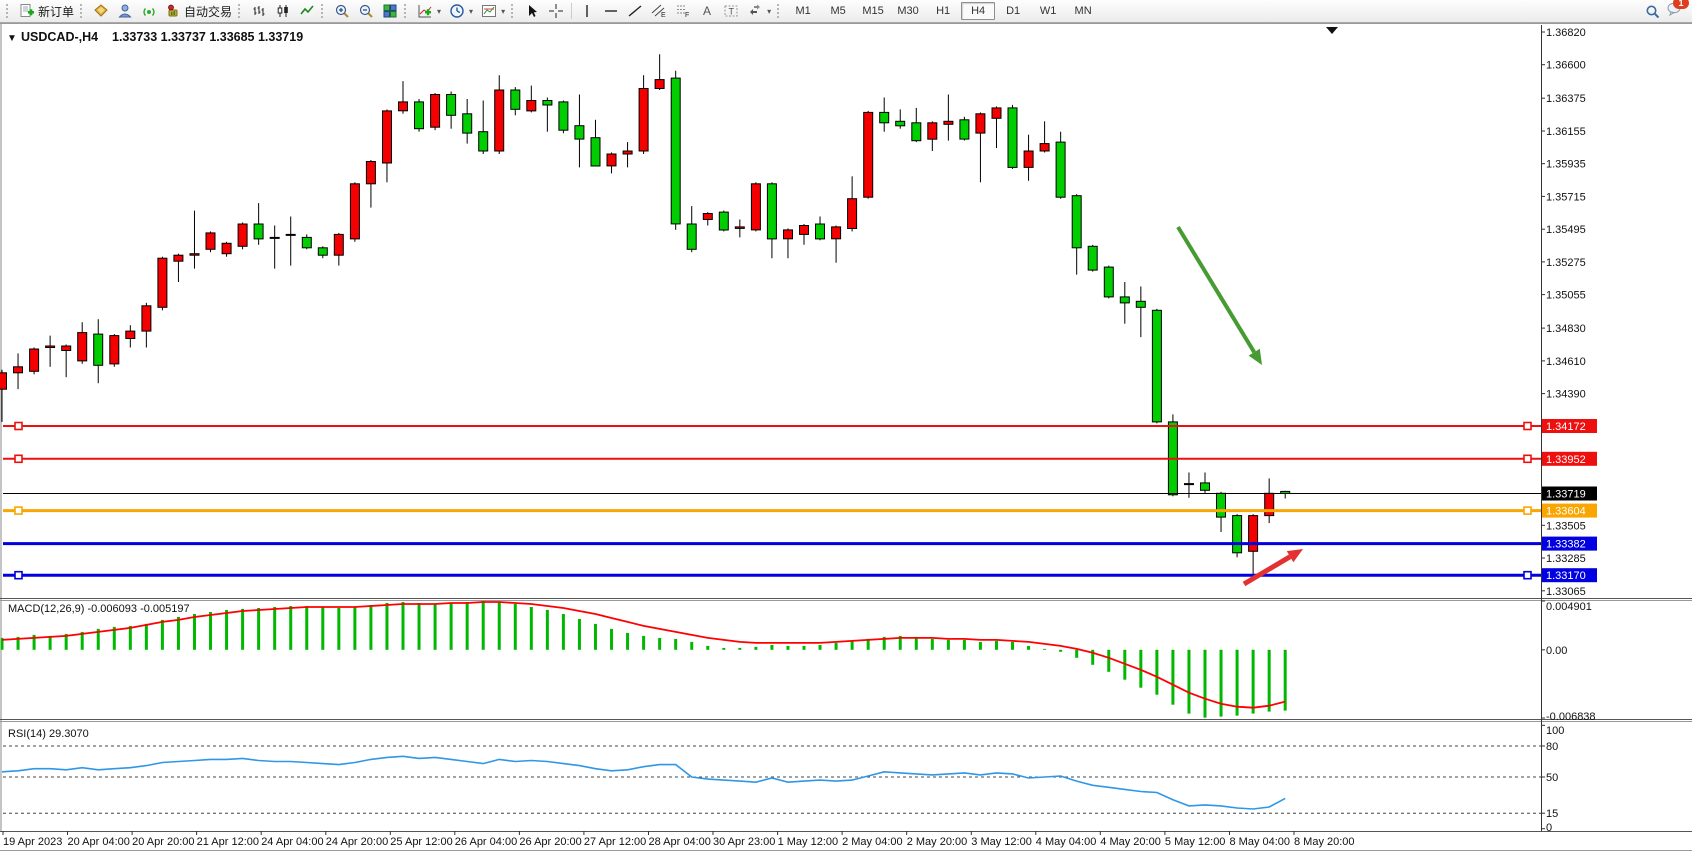 This screenshot has width=1692, height=851. What do you see at coordinates (12, 38) in the screenshot?
I see `symbol-dropdown-icon: ▼` at bounding box center [12, 38].